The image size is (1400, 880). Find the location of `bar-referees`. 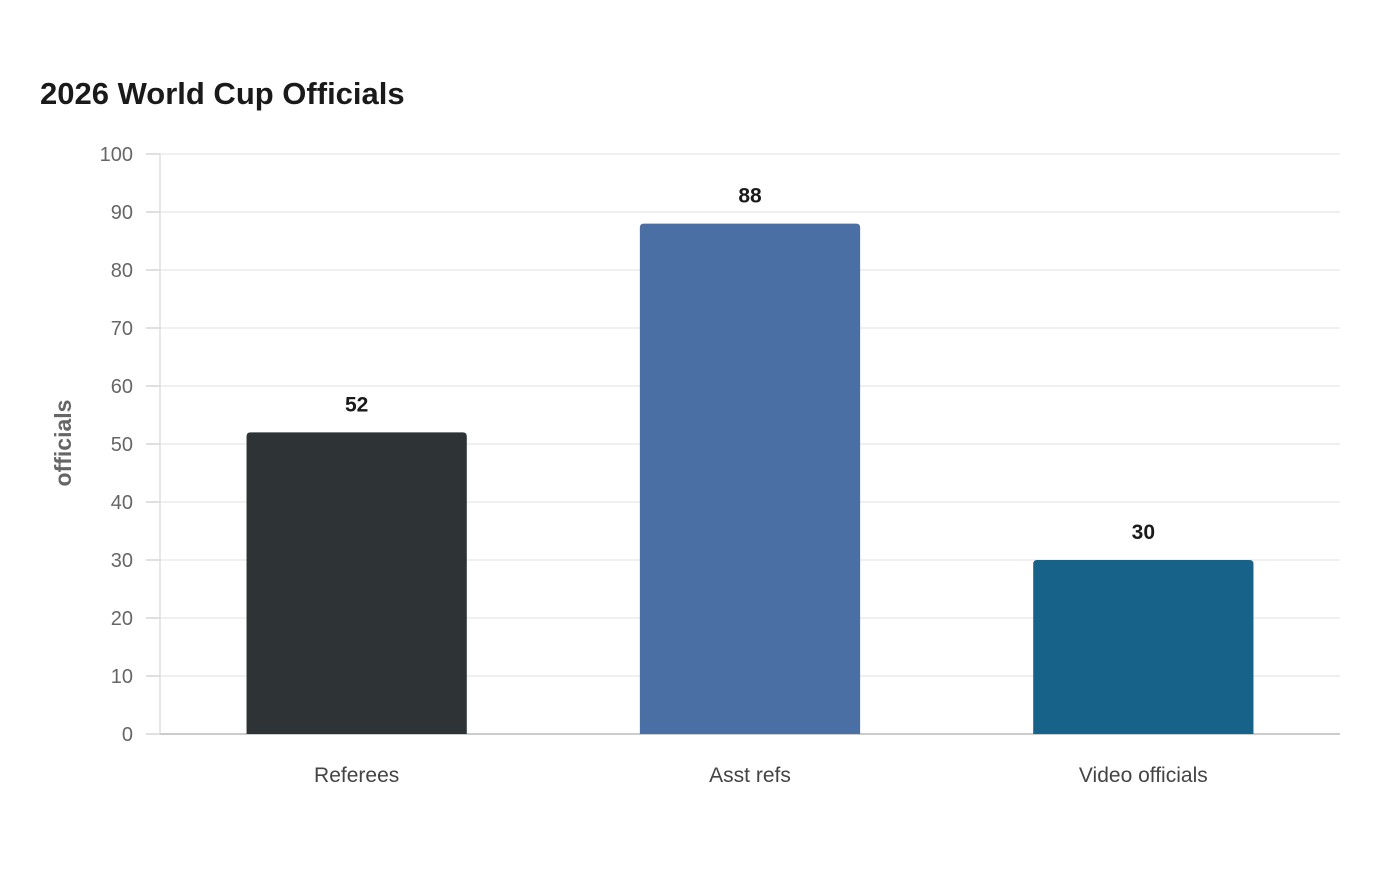

bar-referees is located at coordinates (356, 583).